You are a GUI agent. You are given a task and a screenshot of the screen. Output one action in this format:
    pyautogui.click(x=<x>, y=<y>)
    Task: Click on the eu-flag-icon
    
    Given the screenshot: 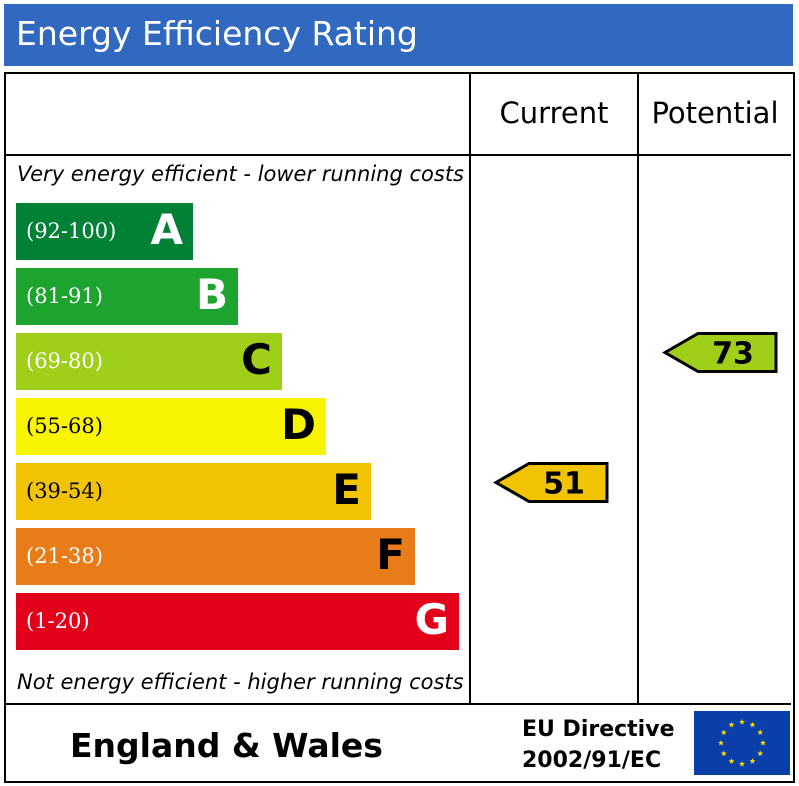 What is the action you would take?
    pyautogui.click(x=742, y=743)
    